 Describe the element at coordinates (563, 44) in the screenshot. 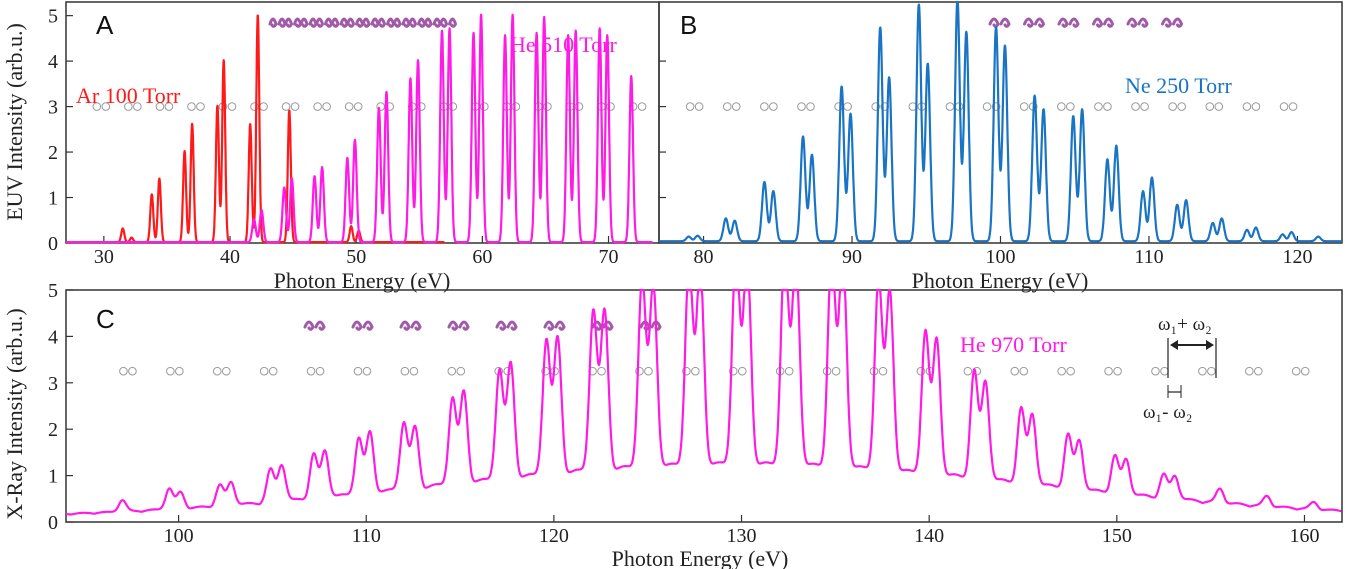

I see `legend-he-510: He 510 Torr` at that location.